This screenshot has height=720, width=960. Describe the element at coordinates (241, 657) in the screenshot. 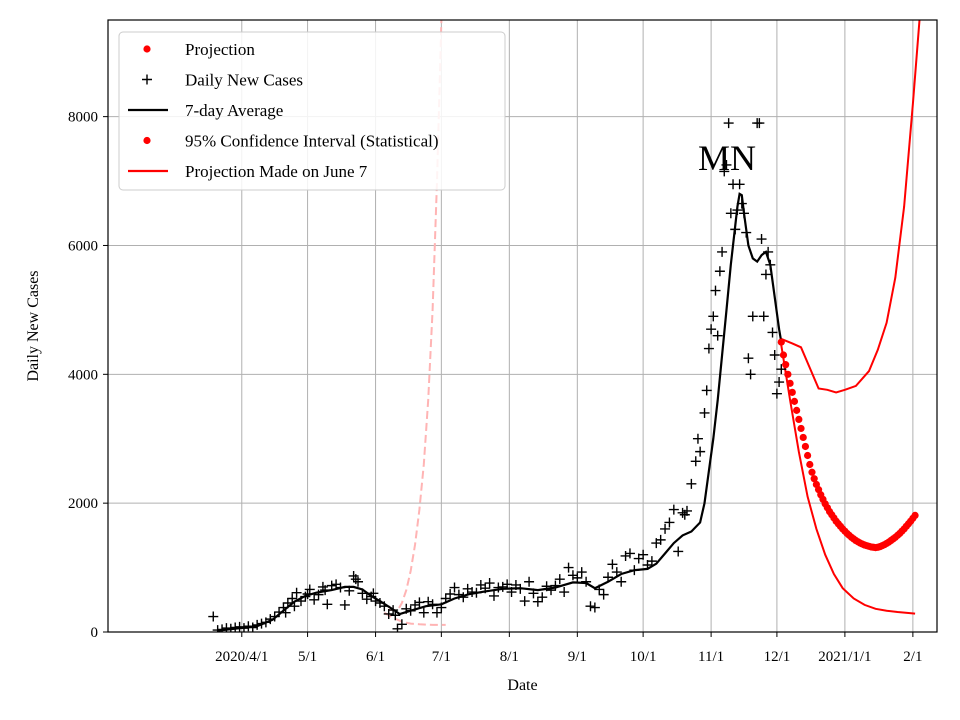

I see `x-tick-label-0: 2020/4/1` at that location.